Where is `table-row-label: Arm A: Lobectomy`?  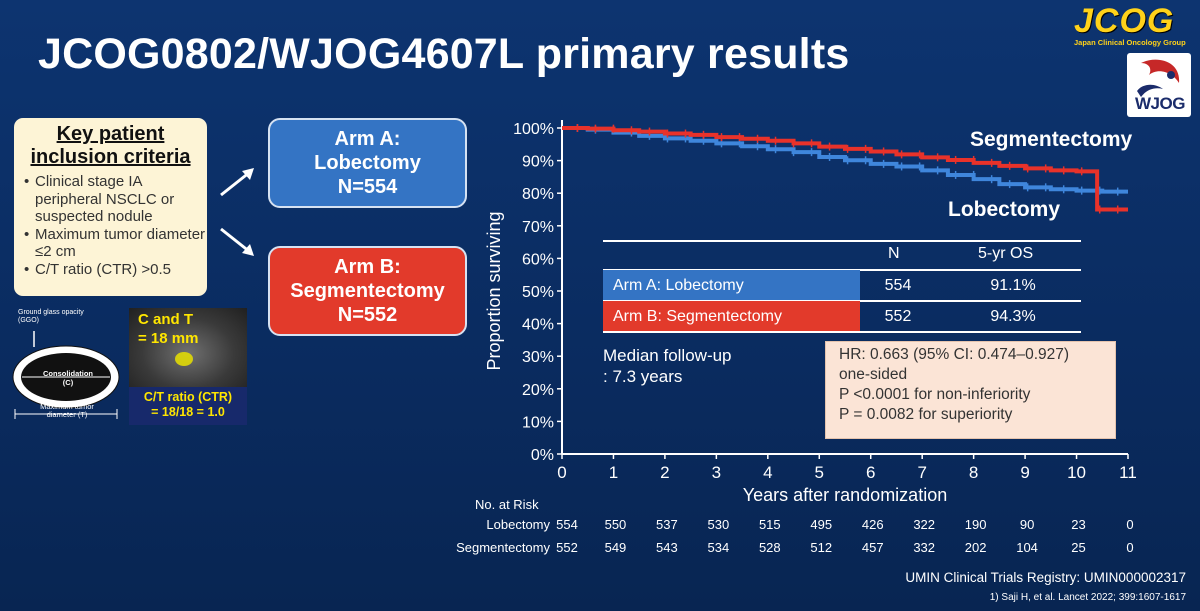 table-row-label: Arm A: Lobectomy is located at coordinates (731, 285).